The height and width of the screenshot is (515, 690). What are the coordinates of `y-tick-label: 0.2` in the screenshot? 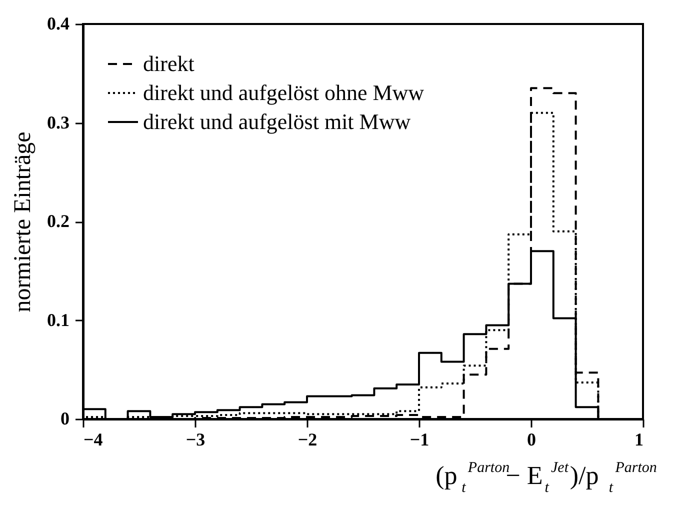 It's located at (58, 221).